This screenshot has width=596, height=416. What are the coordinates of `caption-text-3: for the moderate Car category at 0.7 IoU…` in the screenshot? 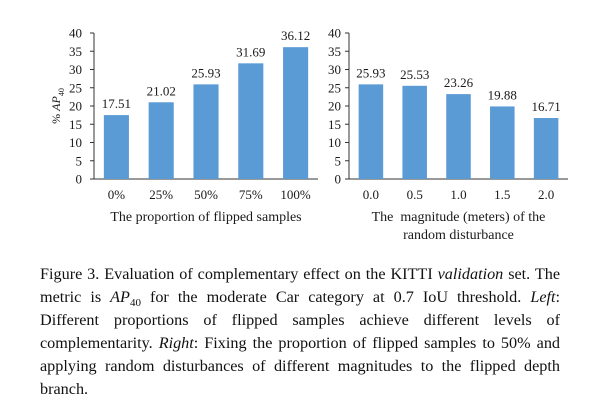 It's located at (335, 297).